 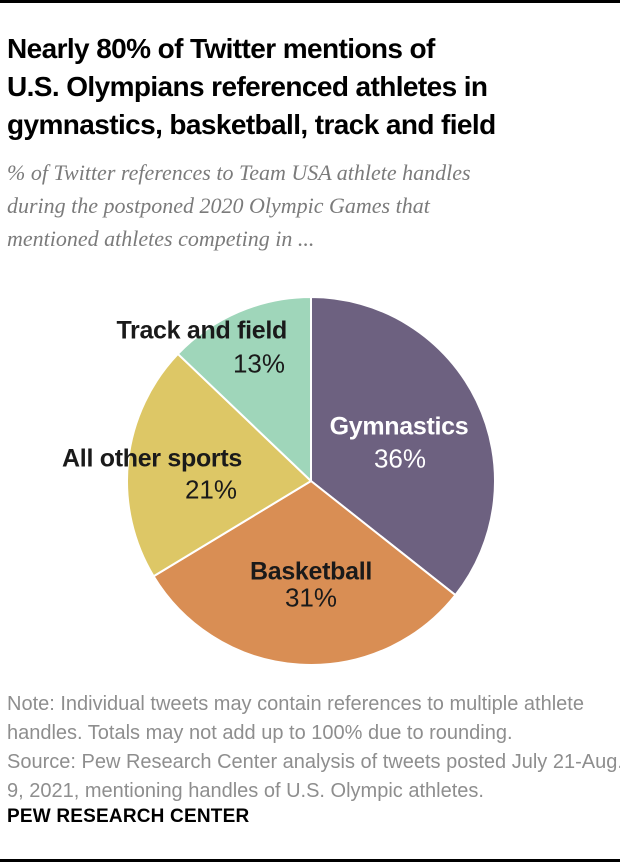 What do you see at coordinates (400, 458) in the screenshot?
I see `slice-value-gymnastics: 36%` at bounding box center [400, 458].